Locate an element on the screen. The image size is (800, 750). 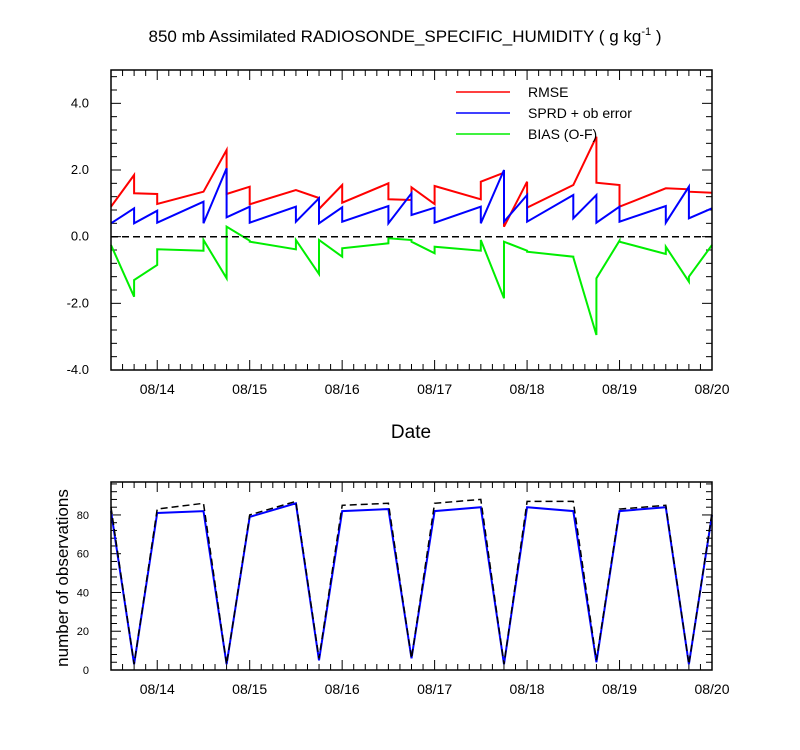
chart-title-end: ) is located at coordinates (656, 36).